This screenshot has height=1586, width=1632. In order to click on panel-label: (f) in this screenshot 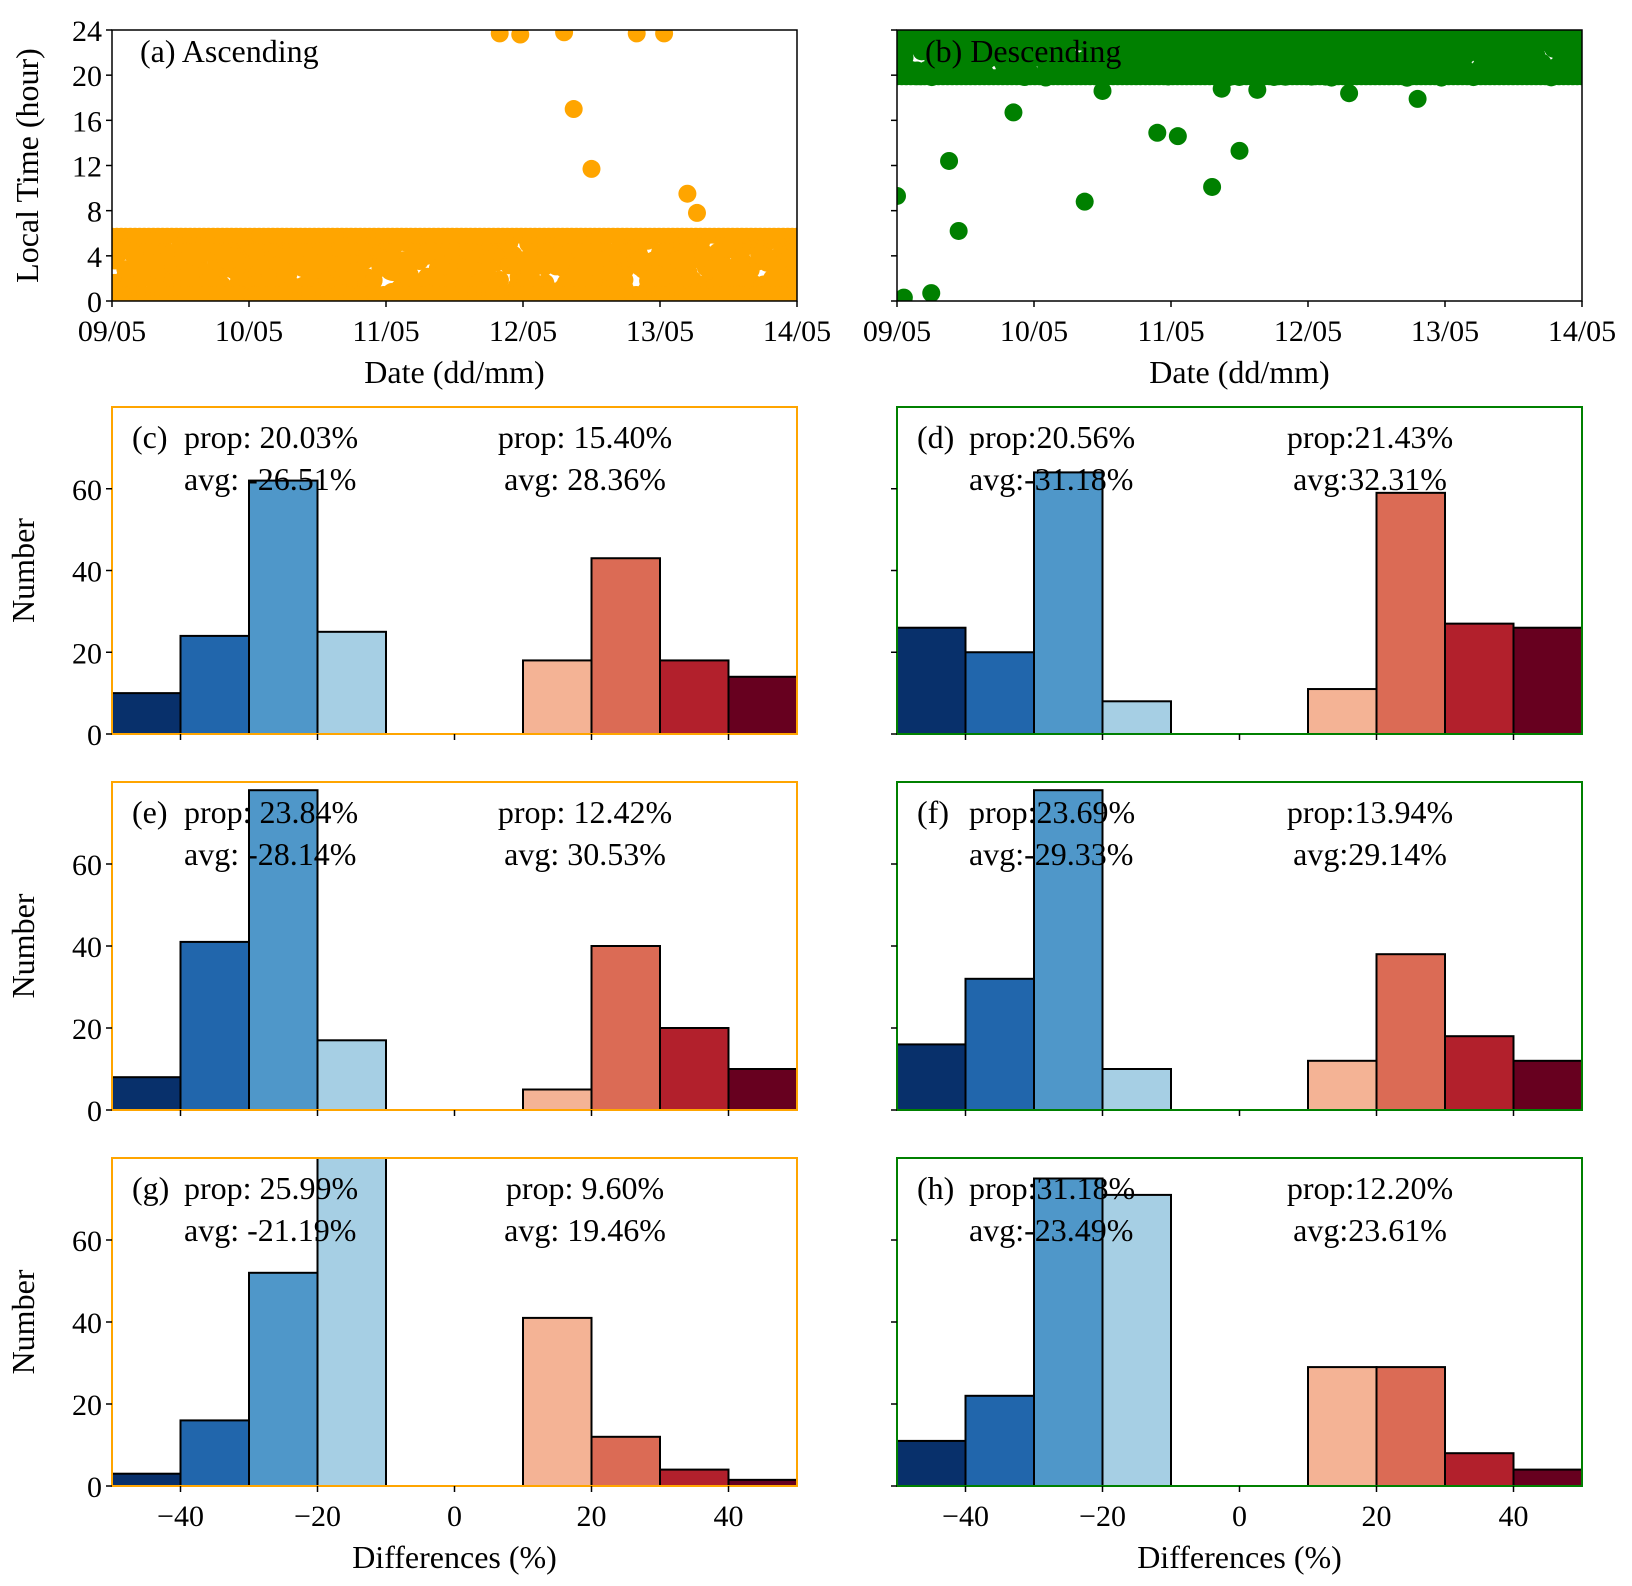, I will do `click(933, 812)`.